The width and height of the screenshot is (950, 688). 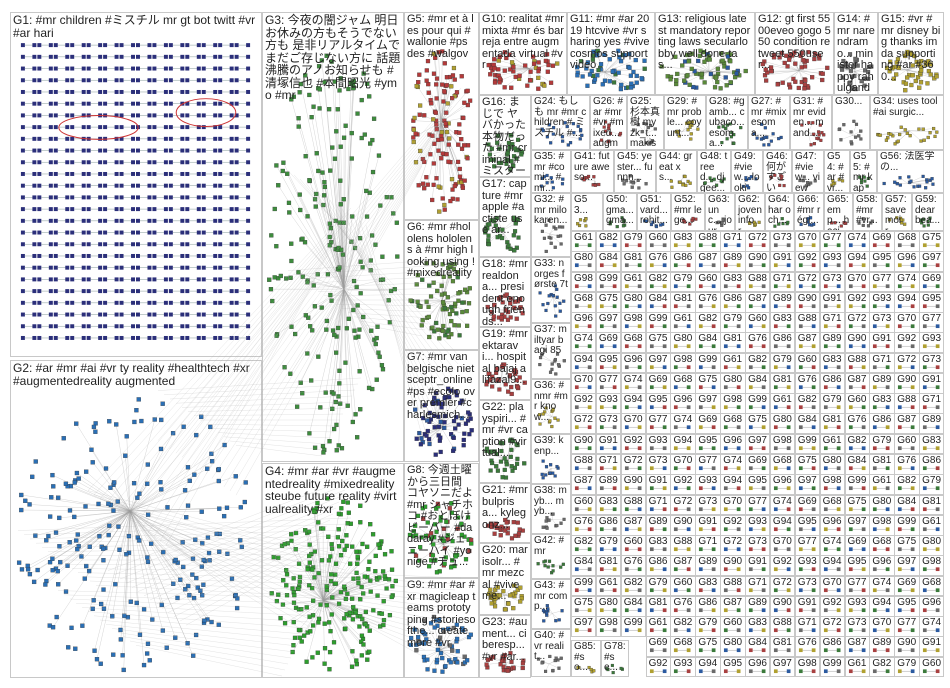 What do you see at coordinates (683, 602) in the screenshot?
I see `small-group-label: G76` at bounding box center [683, 602].